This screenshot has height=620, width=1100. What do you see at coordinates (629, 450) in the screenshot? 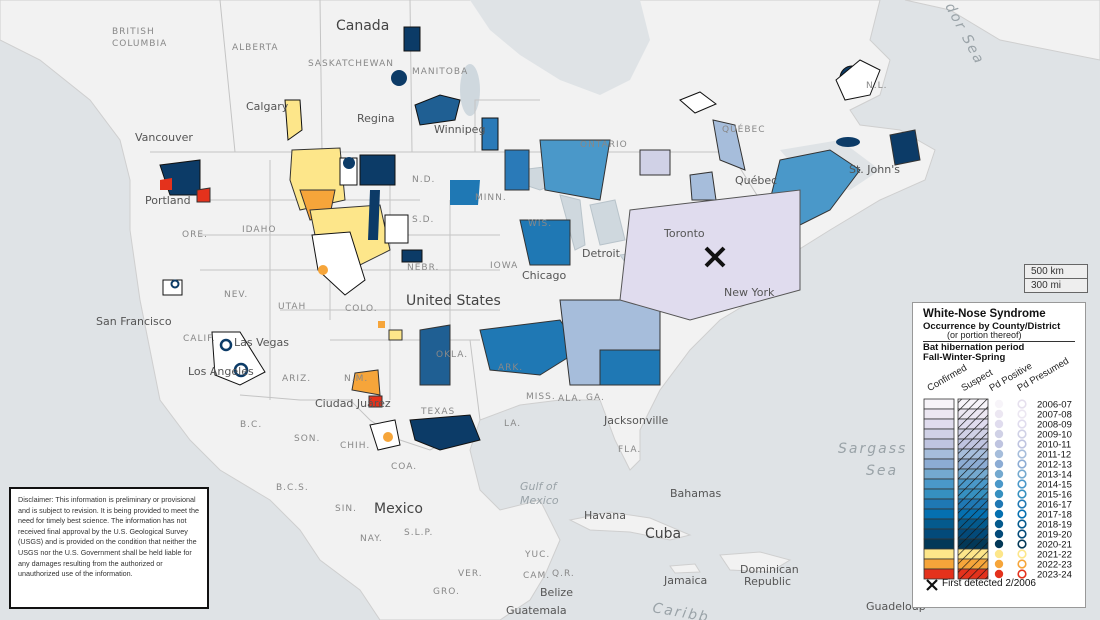
I see `label-fla: FLA.` at bounding box center [629, 450].